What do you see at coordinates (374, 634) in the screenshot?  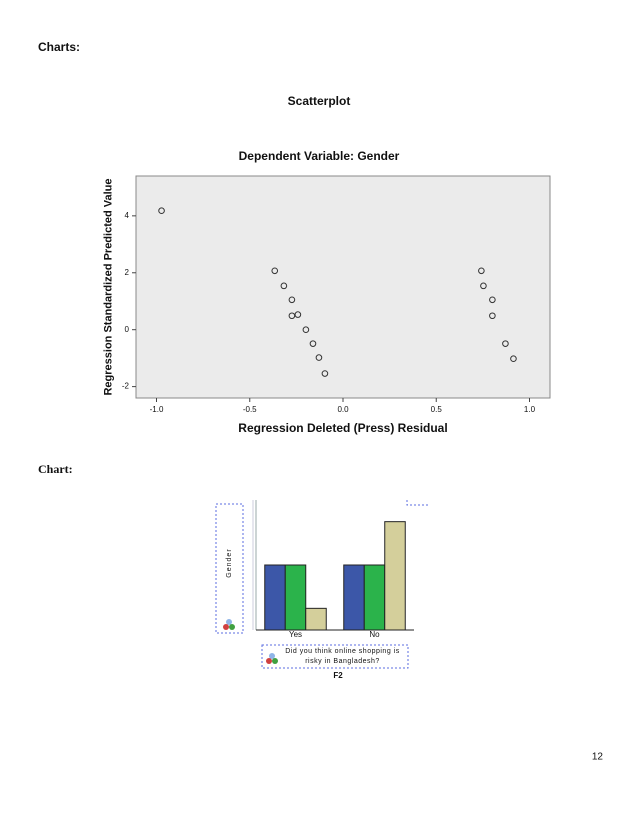 I see `x-tick-label: No` at bounding box center [374, 634].